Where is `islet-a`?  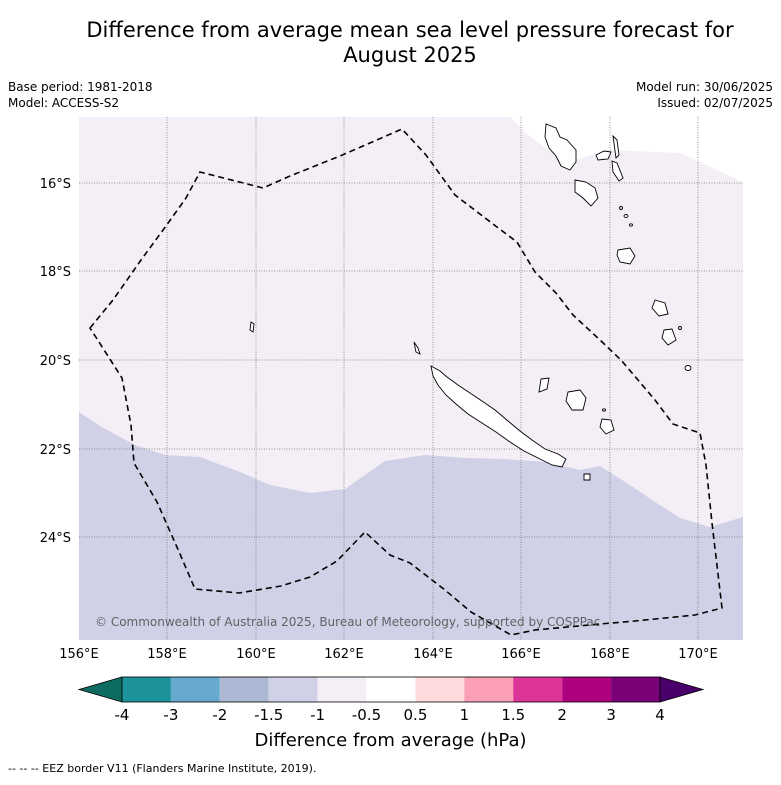
islet-a is located at coordinates (626, 216).